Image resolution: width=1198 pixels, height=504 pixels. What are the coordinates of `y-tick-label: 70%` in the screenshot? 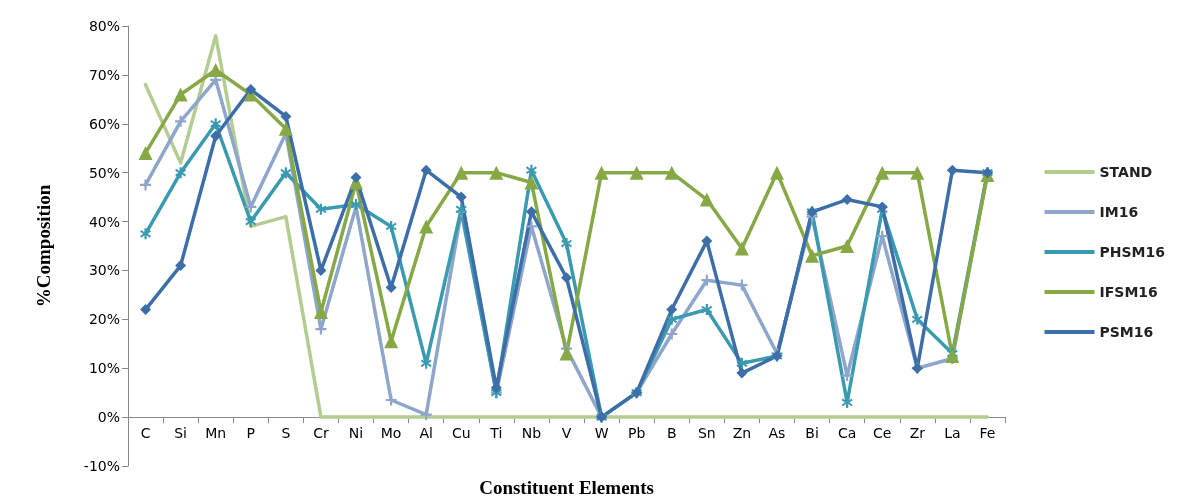 It's located at (104, 74).